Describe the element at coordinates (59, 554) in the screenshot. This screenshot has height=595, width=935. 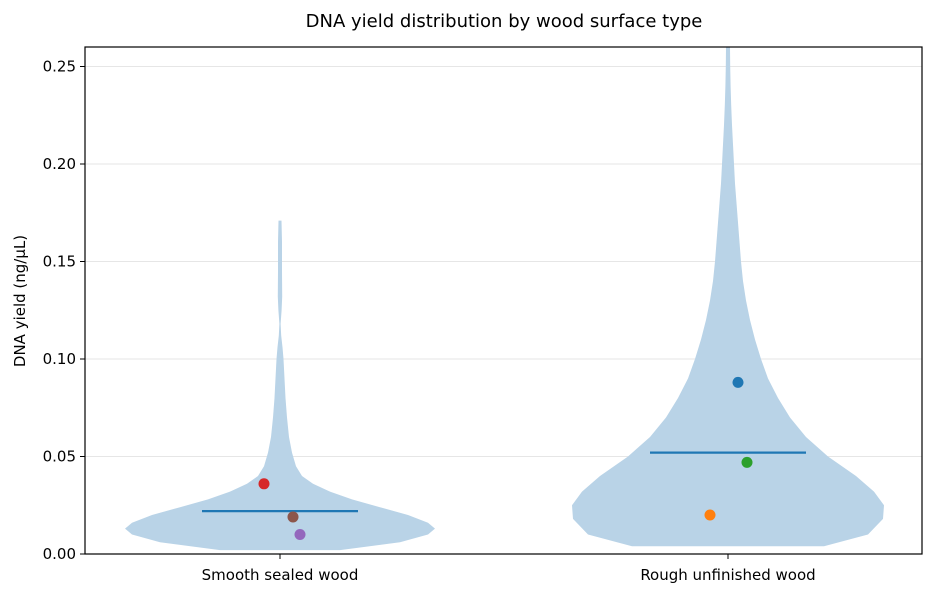
I see `y-tick-label: 0.00` at that location.